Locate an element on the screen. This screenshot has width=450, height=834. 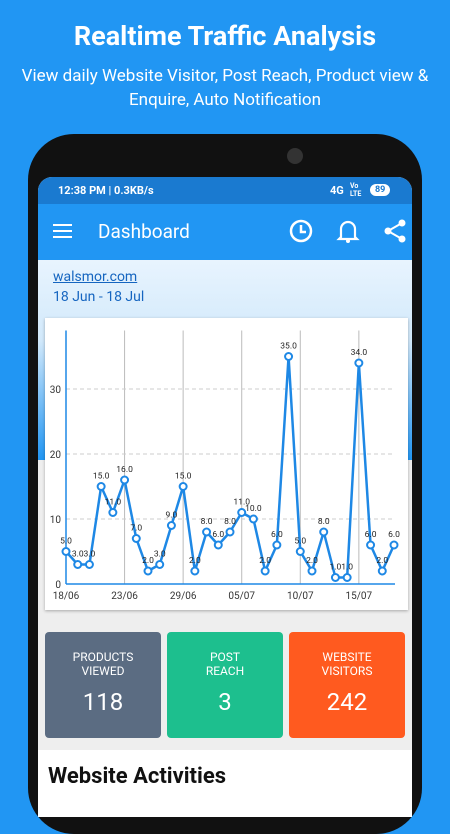
app-title: Dashboard is located at coordinates (144, 231).